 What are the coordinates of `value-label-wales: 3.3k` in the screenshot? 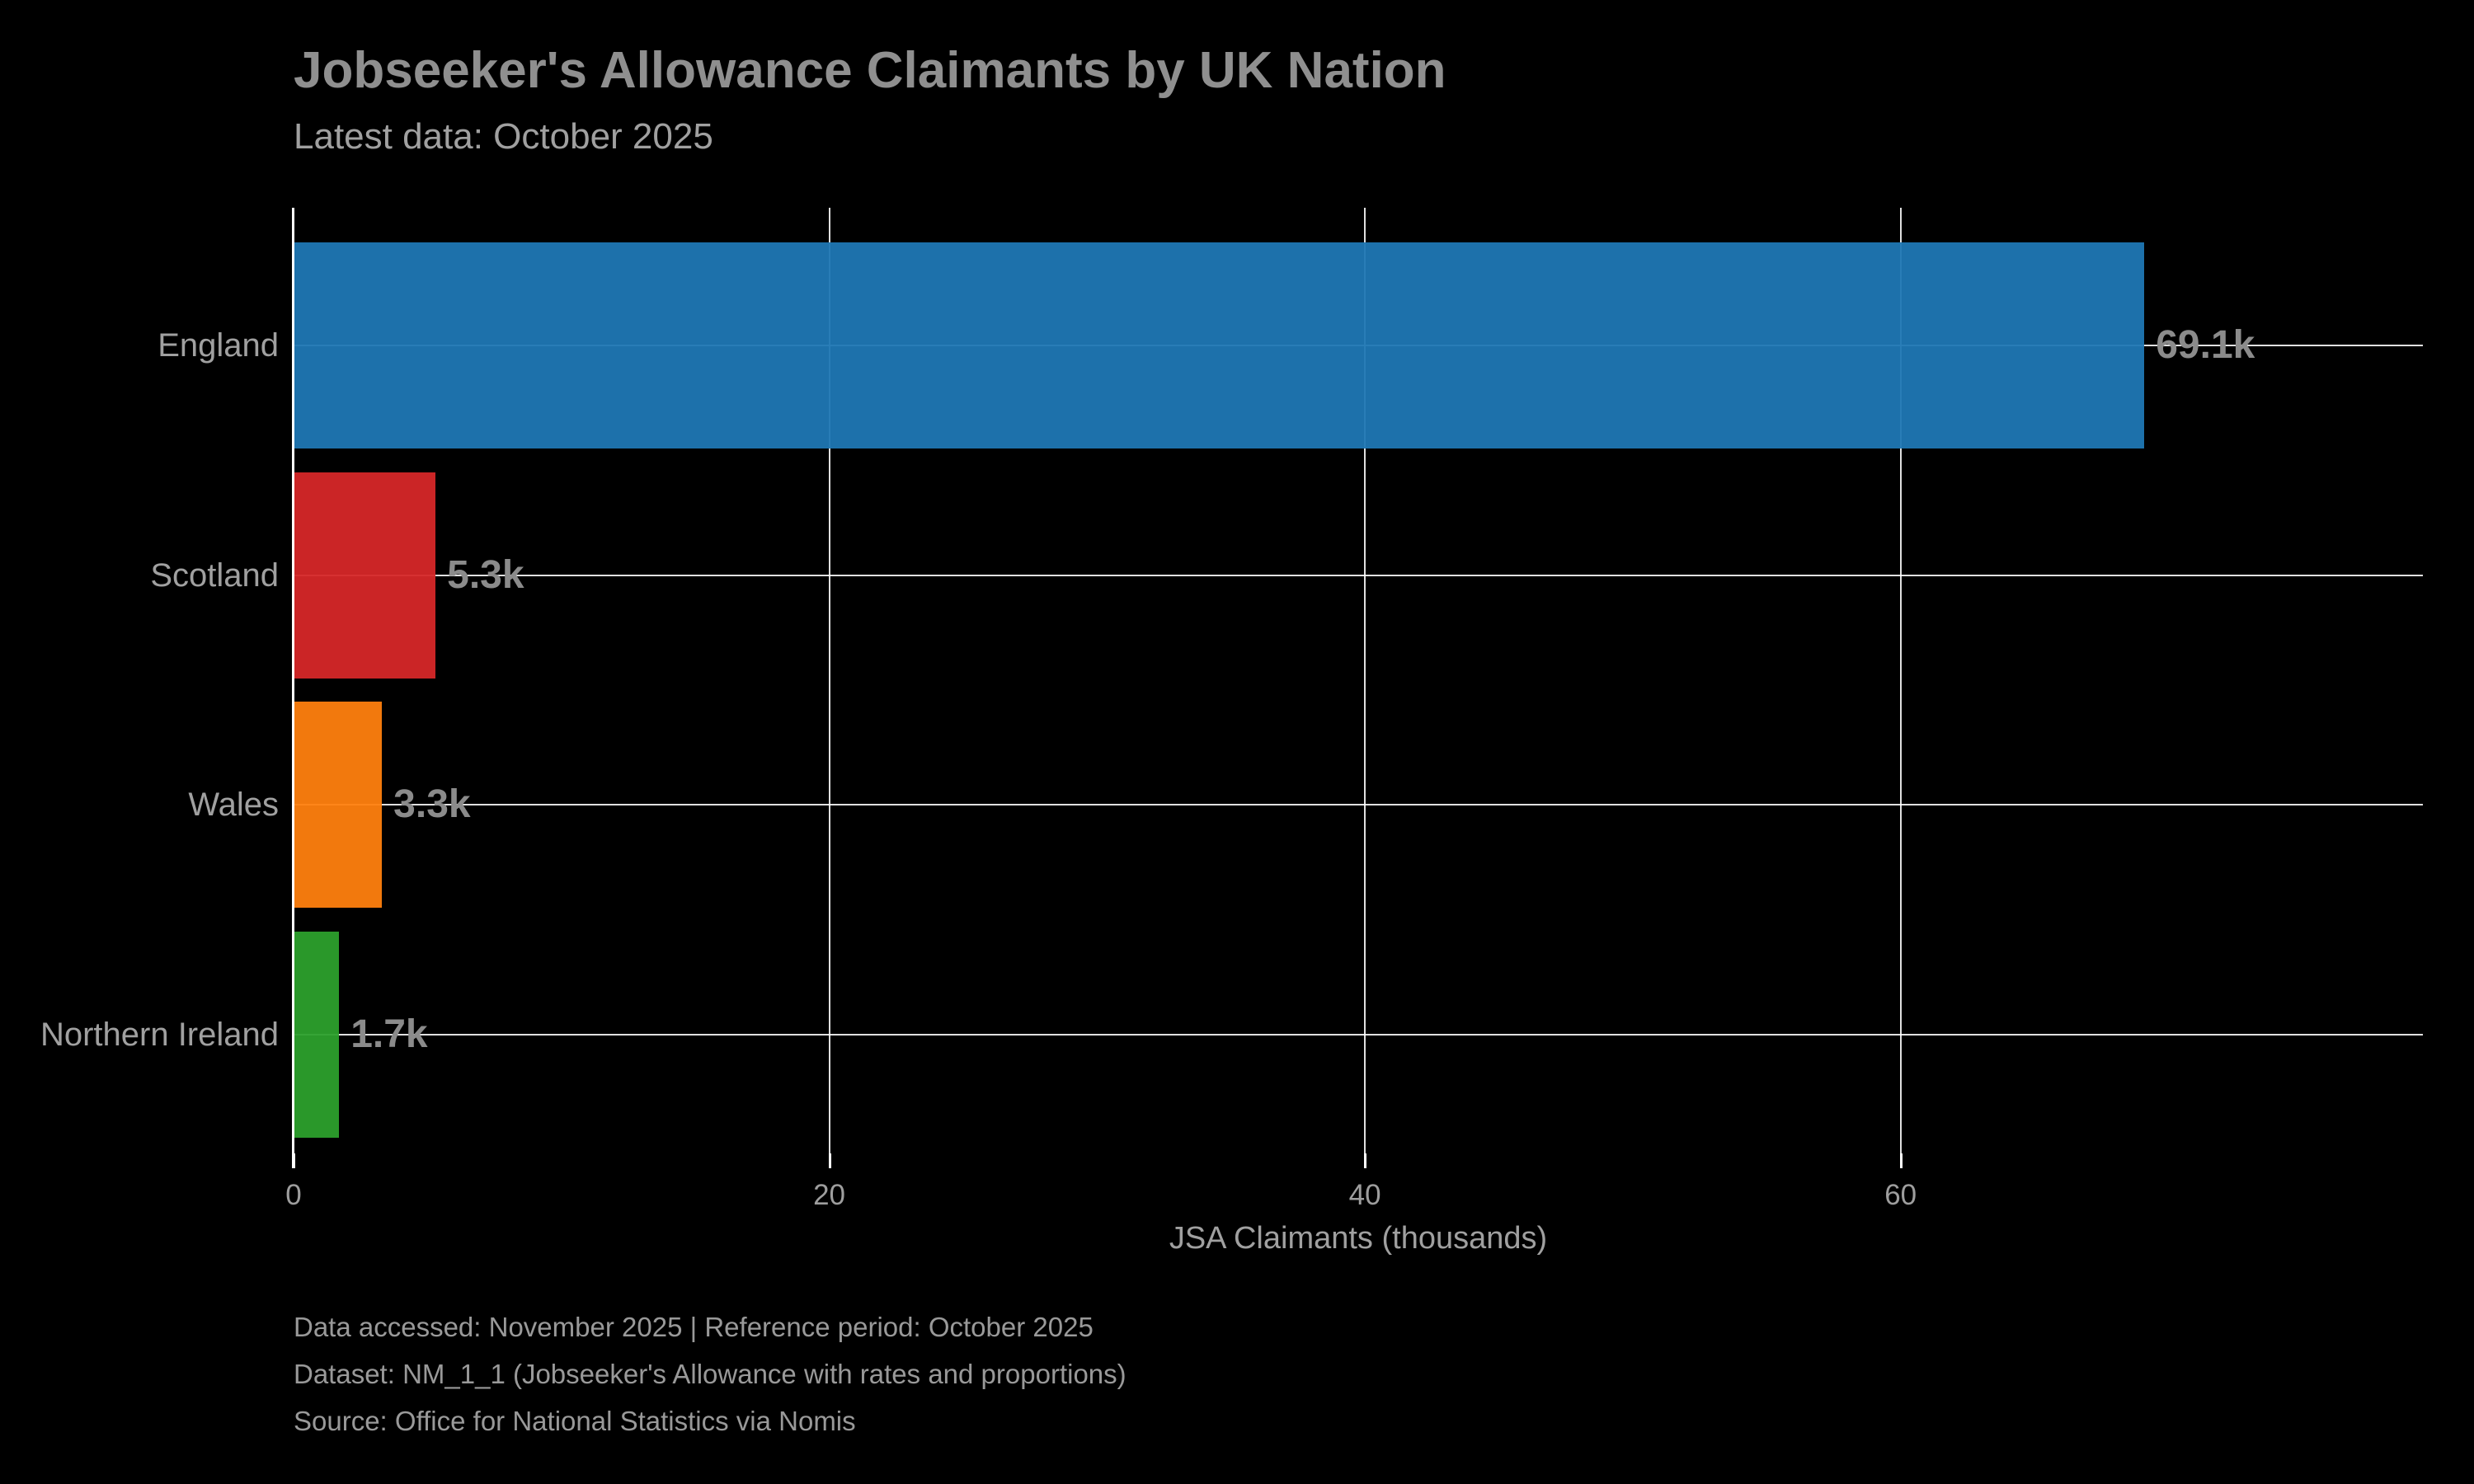 It's located at (432, 804).